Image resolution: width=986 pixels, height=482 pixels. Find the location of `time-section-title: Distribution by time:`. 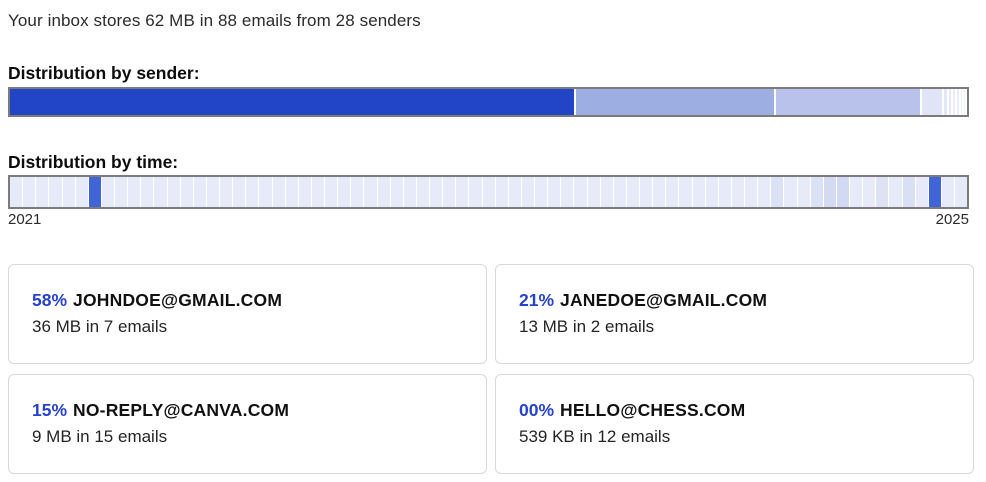

time-section-title: Distribution by time: is located at coordinates (93, 162).